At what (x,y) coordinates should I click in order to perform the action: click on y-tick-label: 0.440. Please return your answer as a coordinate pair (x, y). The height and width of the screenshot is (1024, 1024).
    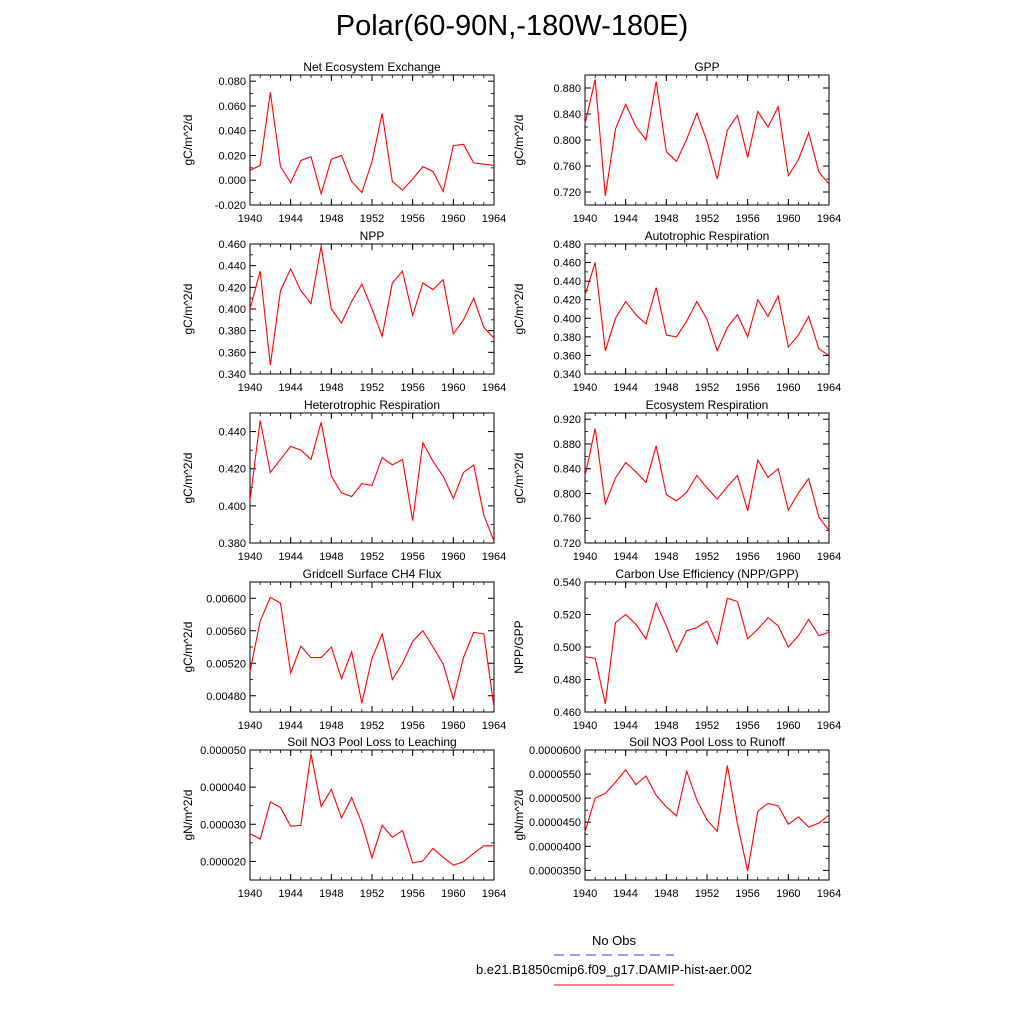
    Looking at the image, I should click on (232, 433).